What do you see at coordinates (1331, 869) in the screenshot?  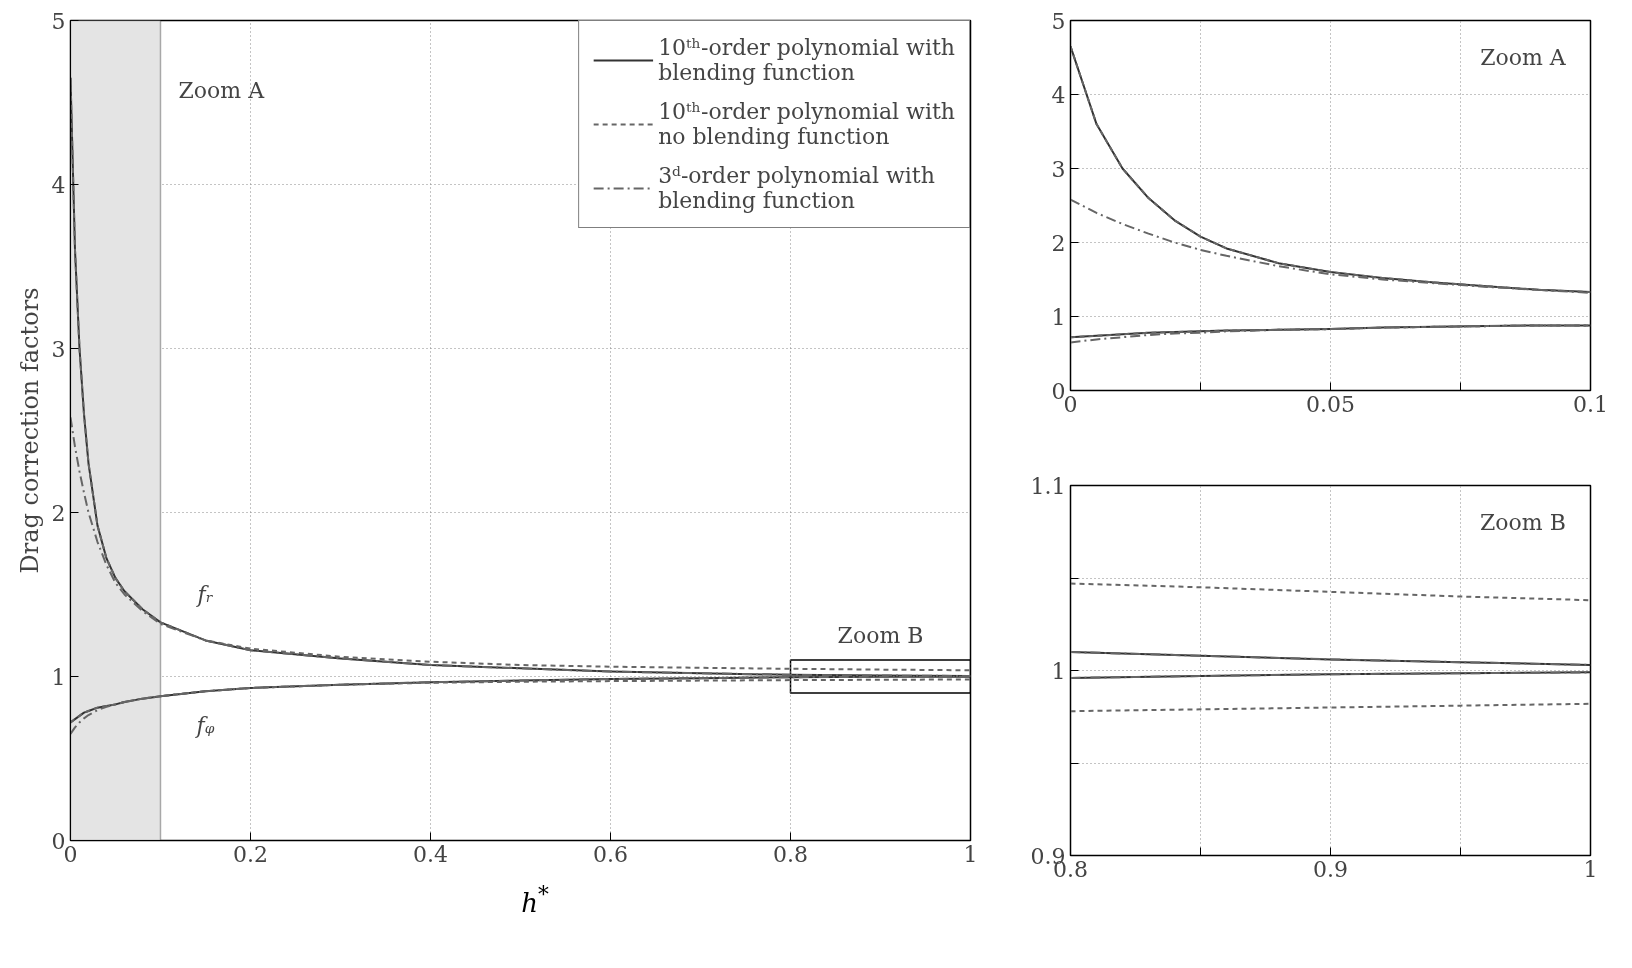 I see `x-tick-label: 0.9` at bounding box center [1331, 869].